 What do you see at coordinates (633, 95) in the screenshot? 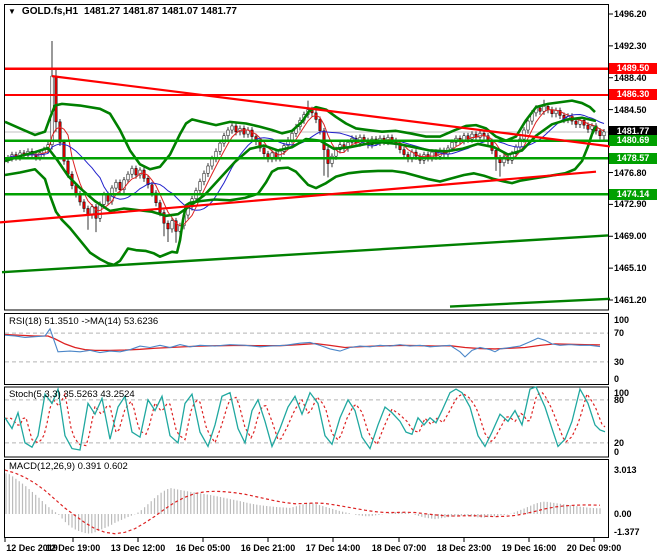
I see `price-level-badge: 1486.30` at bounding box center [633, 95].